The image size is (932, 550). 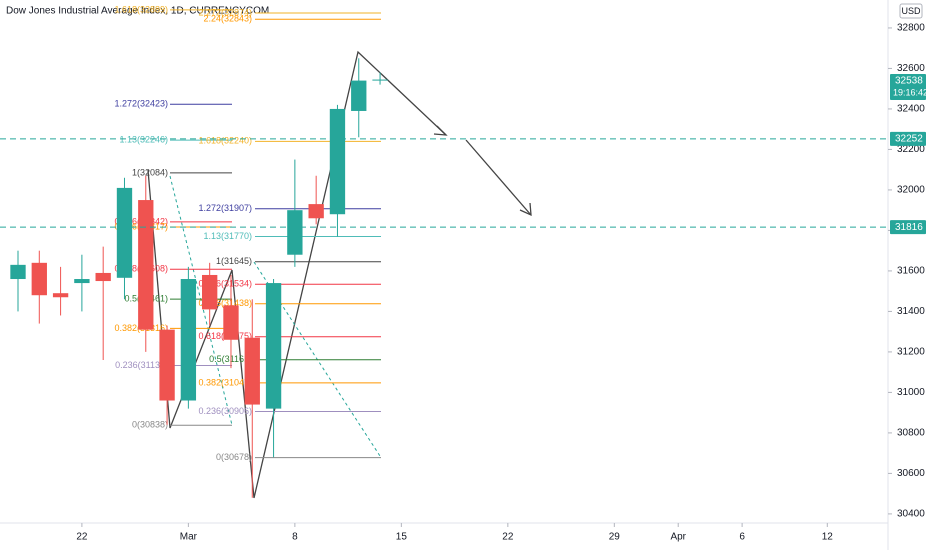 I want to click on y-tick-label: 32800, so click(x=911, y=28).